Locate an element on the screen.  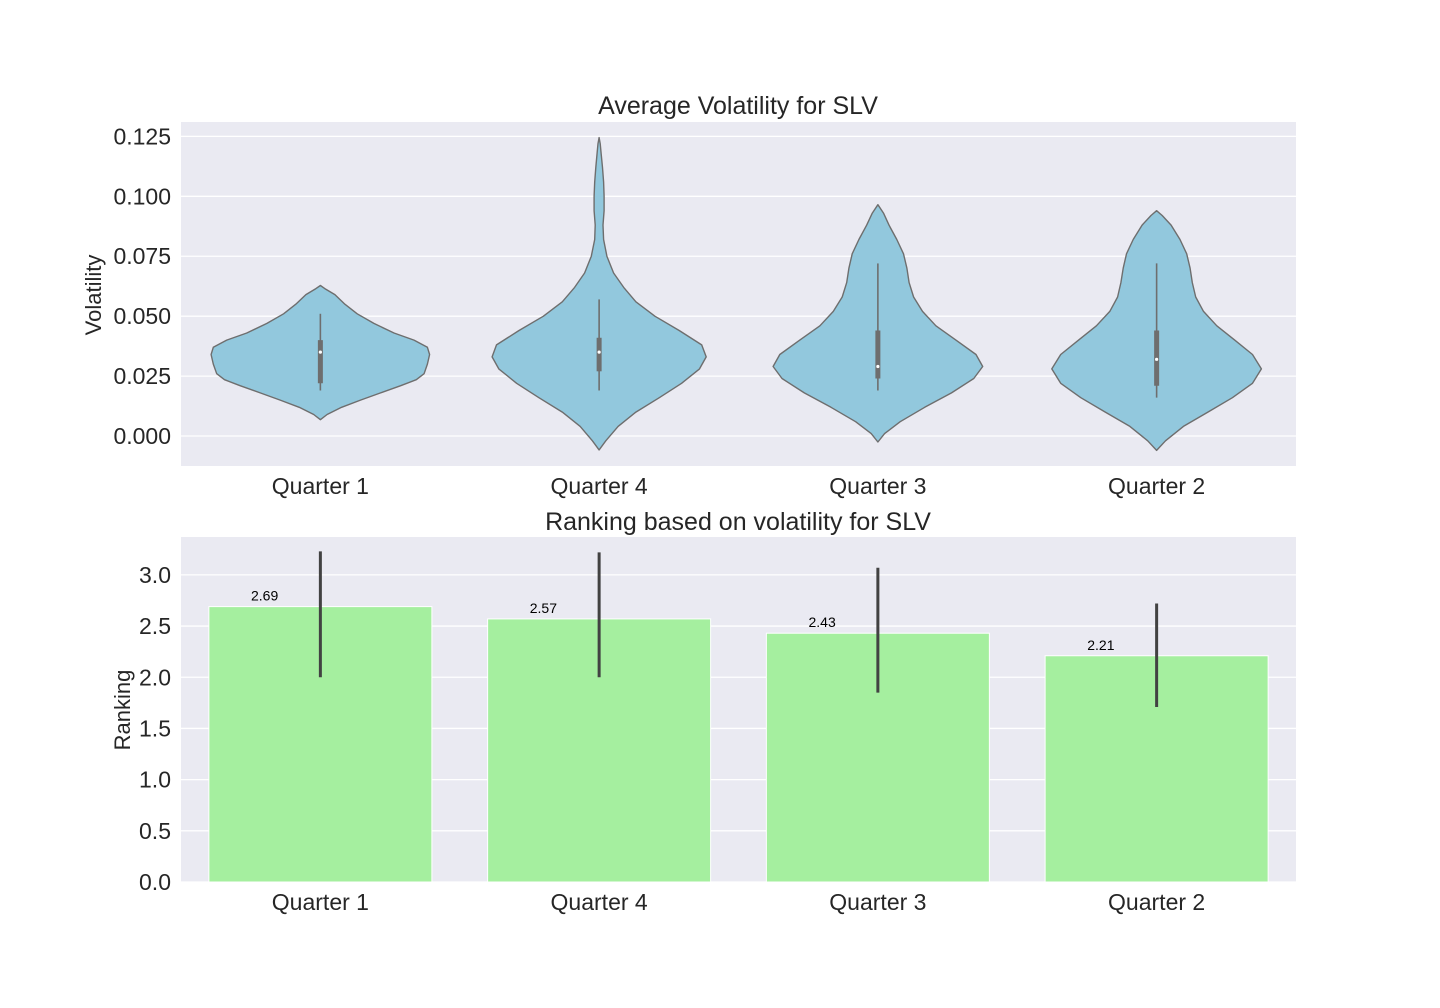
bar-chart-title: Ranking based on volatility for SLV is located at coordinates (738, 522).